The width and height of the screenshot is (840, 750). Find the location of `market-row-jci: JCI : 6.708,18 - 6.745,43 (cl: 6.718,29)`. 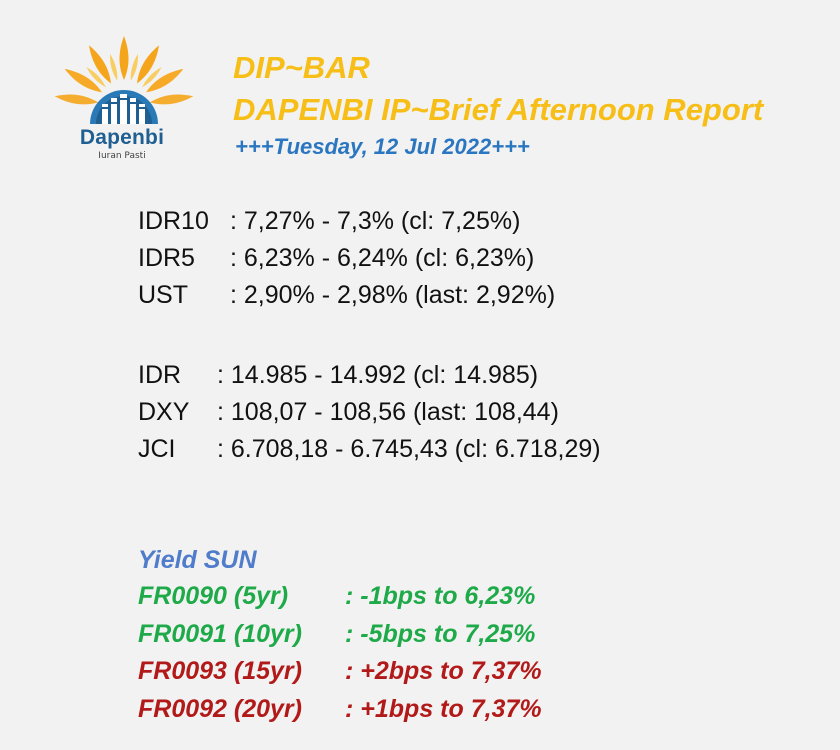

market-row-jci: JCI : 6.708,18 - 6.745,43 (cl: 6.718,29) is located at coordinates (369, 449).